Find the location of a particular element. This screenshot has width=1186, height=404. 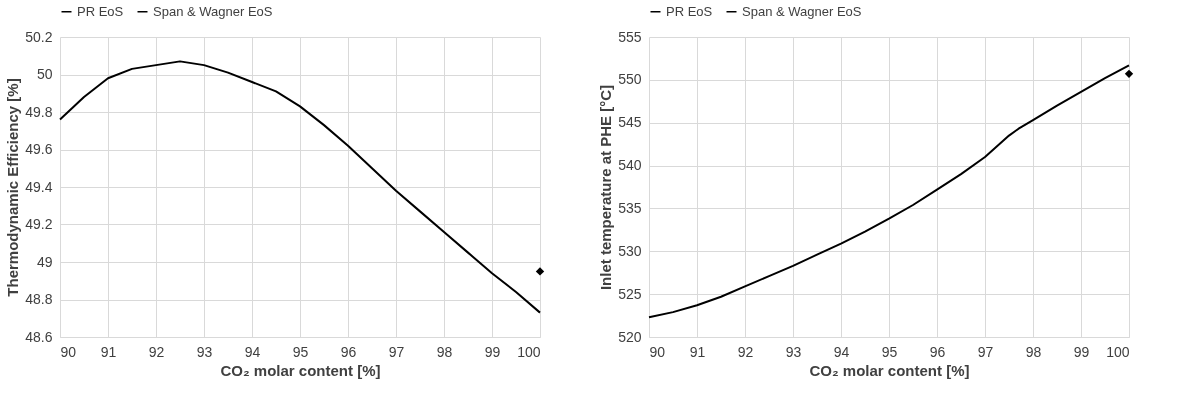

y-tick-label: 49.4 is located at coordinates (39, 186).